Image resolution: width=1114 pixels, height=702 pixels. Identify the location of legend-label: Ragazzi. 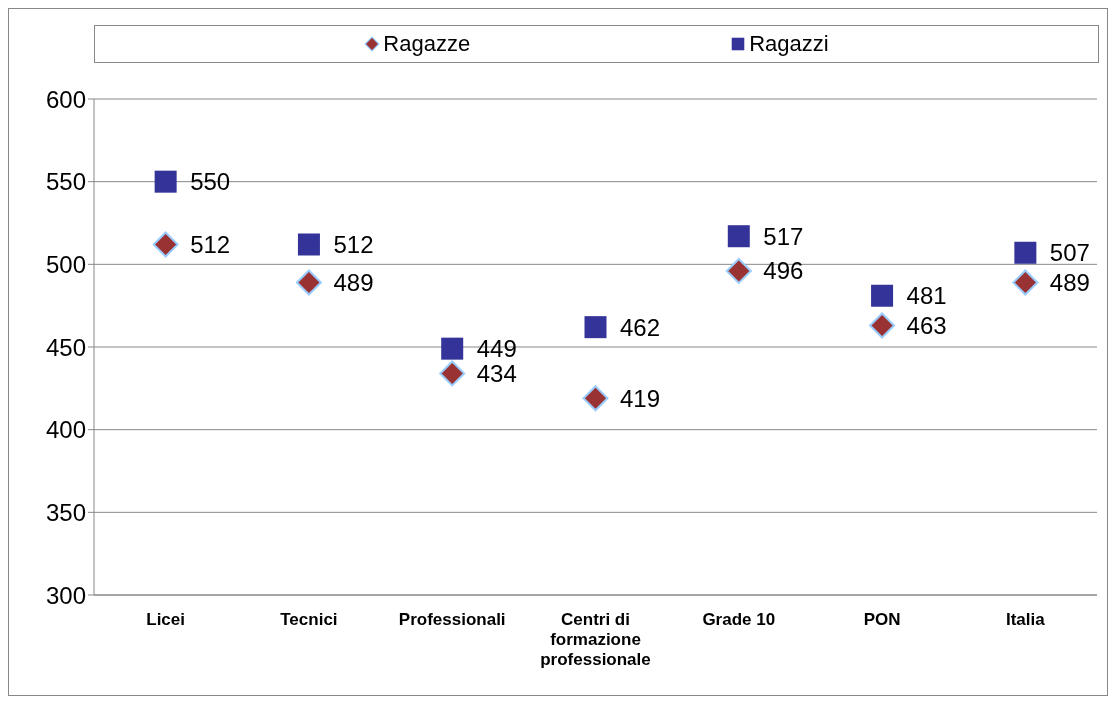
(788, 44).